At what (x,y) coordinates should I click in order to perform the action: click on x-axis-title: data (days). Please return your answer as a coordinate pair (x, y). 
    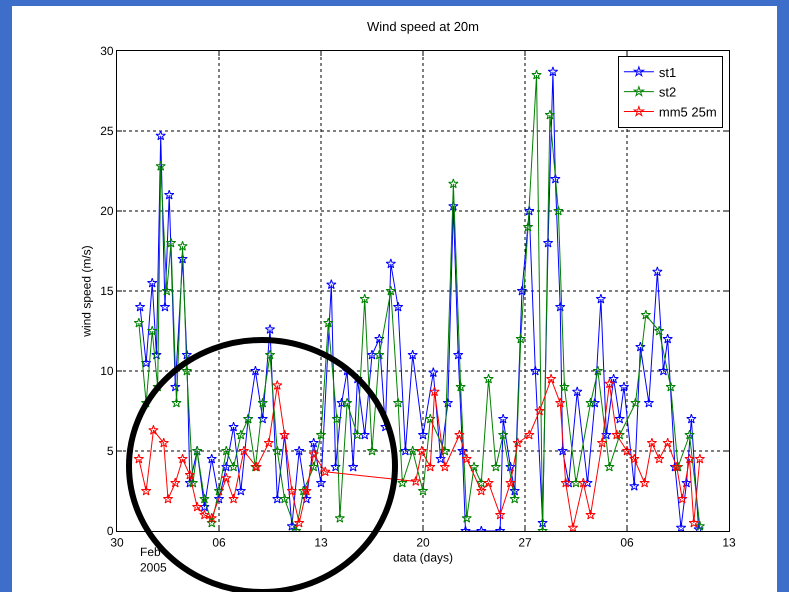
    Looking at the image, I should click on (423, 557).